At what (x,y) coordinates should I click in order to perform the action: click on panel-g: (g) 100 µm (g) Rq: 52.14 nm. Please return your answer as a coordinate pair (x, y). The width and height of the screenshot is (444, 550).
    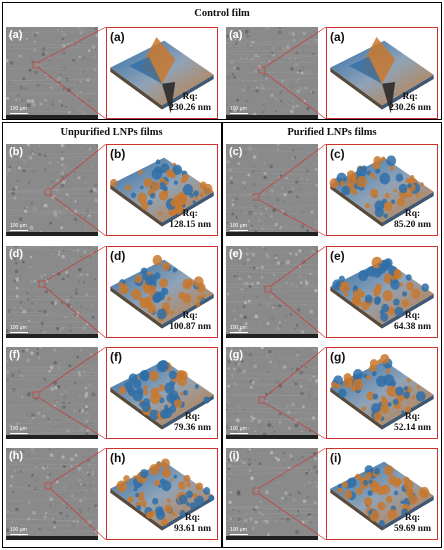
    Looking at the image, I should click on (332, 393).